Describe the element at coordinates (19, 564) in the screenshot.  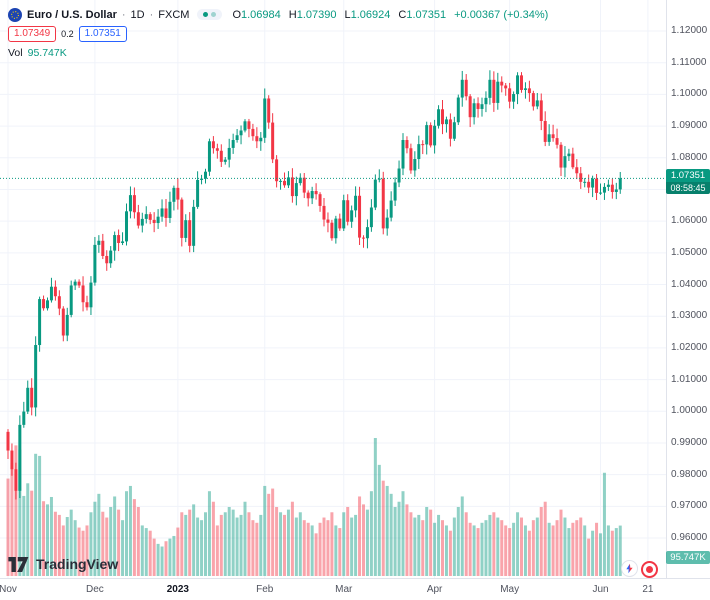
I see `tradingview-mark-icon` at that location.